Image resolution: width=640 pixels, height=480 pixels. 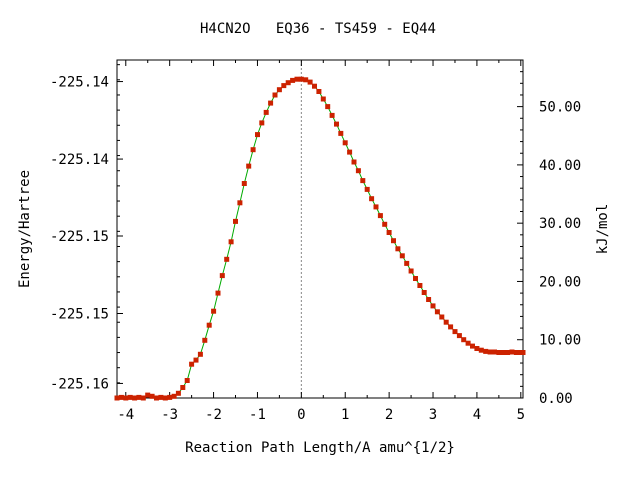 What do you see at coordinates (560, 108) in the screenshot?
I see `right-tick-label: 50.00` at bounding box center [560, 108].